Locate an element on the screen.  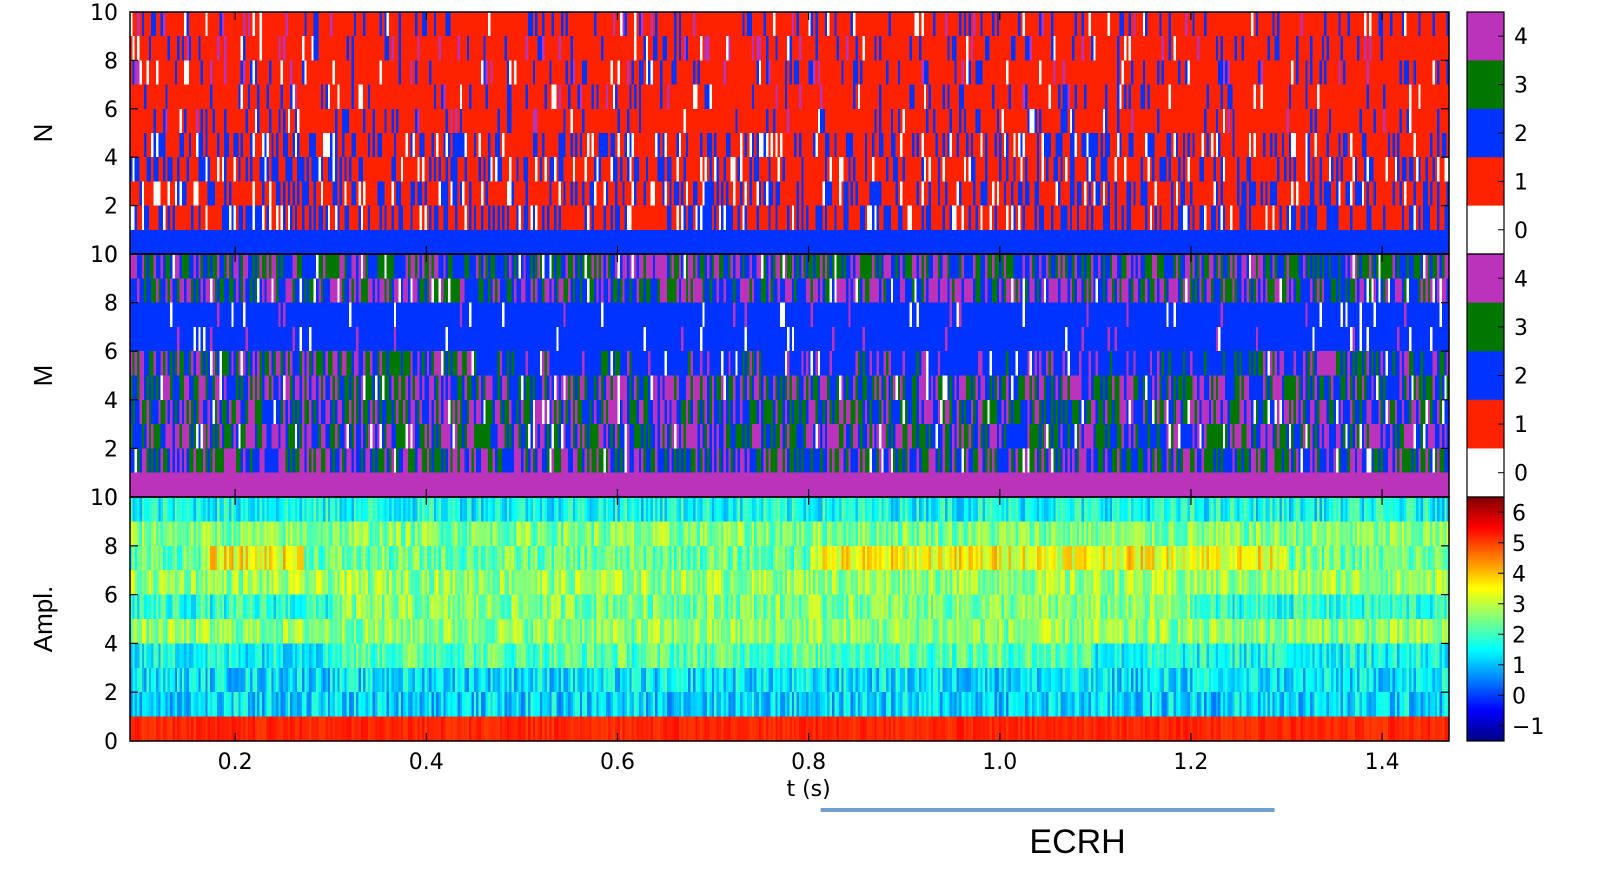
colorbar-label-n: 2 is located at coordinates (1521, 134).